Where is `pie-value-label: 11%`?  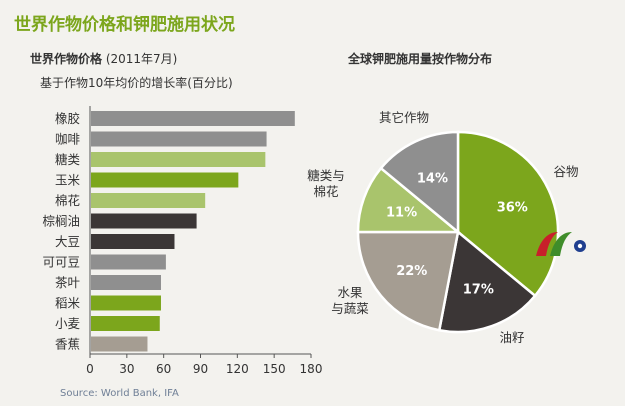 pie-value-label: 11% is located at coordinates (401, 213).